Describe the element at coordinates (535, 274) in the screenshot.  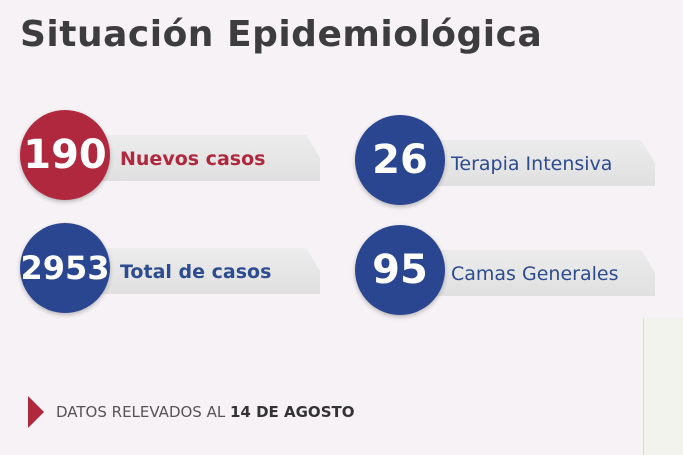
I see `stat-label: Camas Generales` at that location.